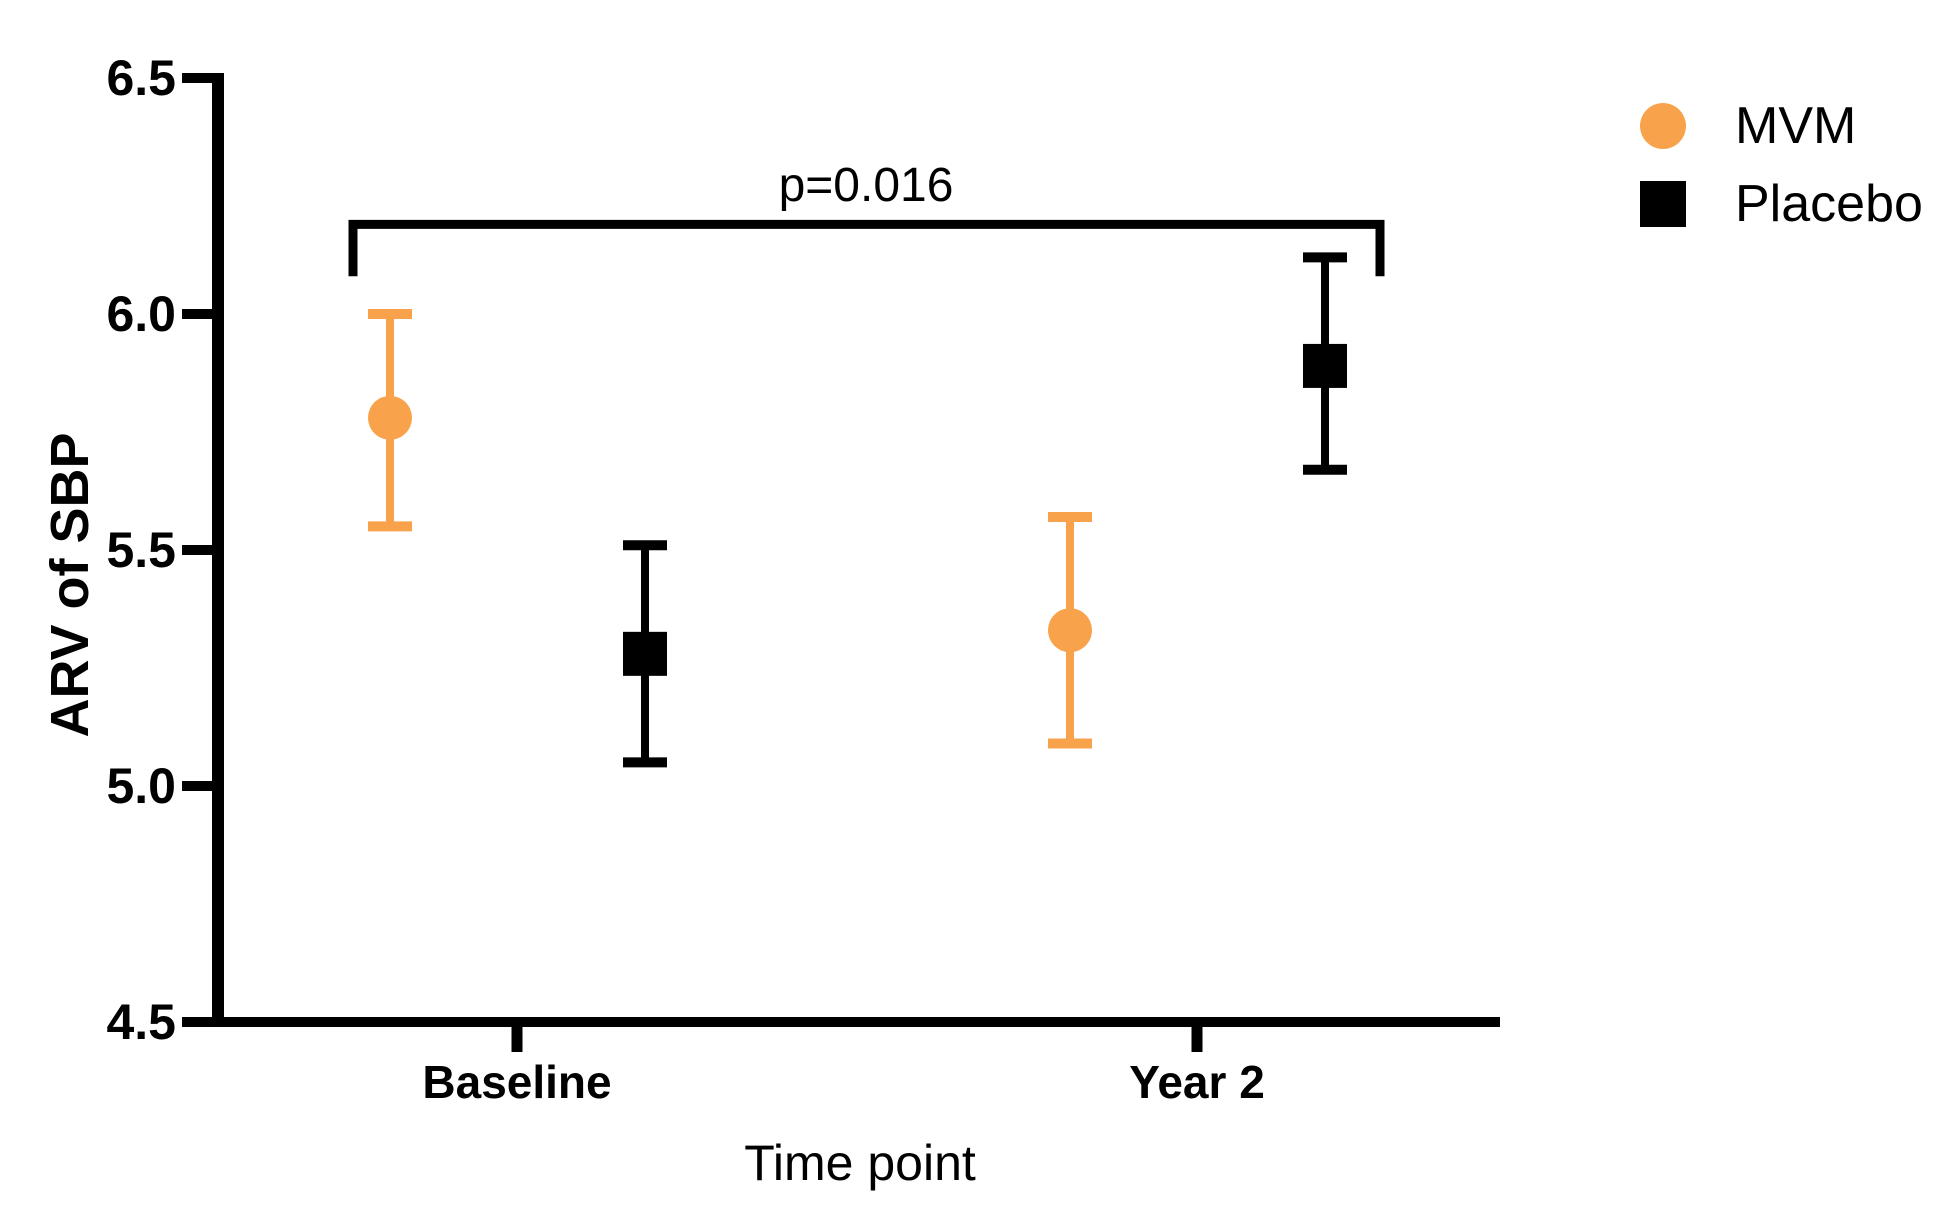 This screenshot has height=1229, width=1956. I want to click on x-category-label: Baseline, so click(516, 1082).